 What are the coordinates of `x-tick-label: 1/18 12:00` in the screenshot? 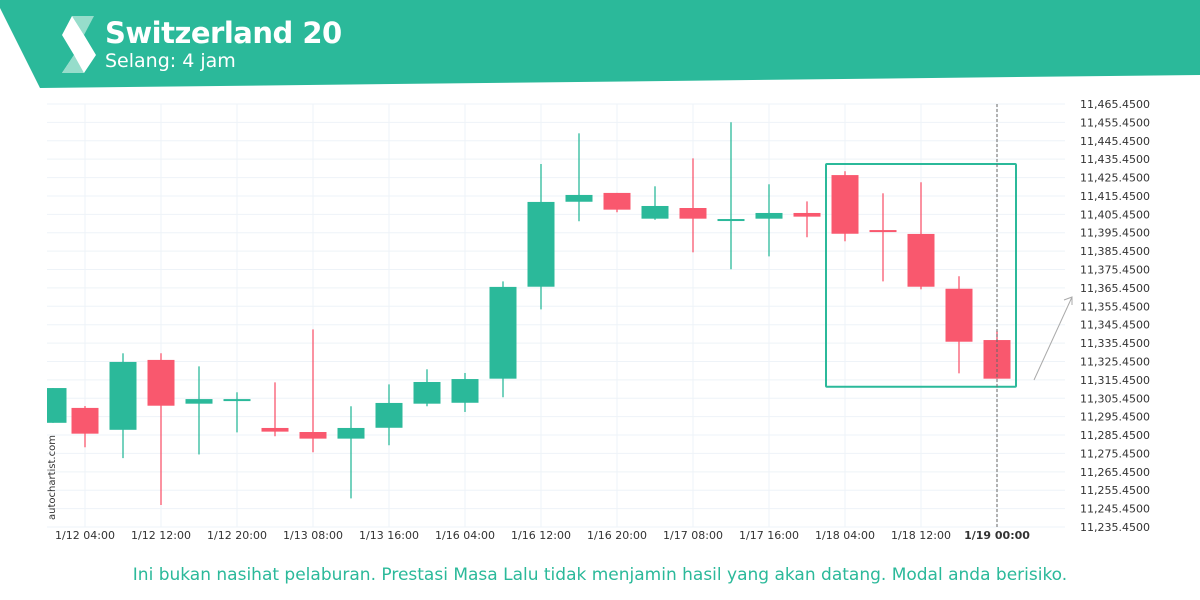 It's located at (921, 535).